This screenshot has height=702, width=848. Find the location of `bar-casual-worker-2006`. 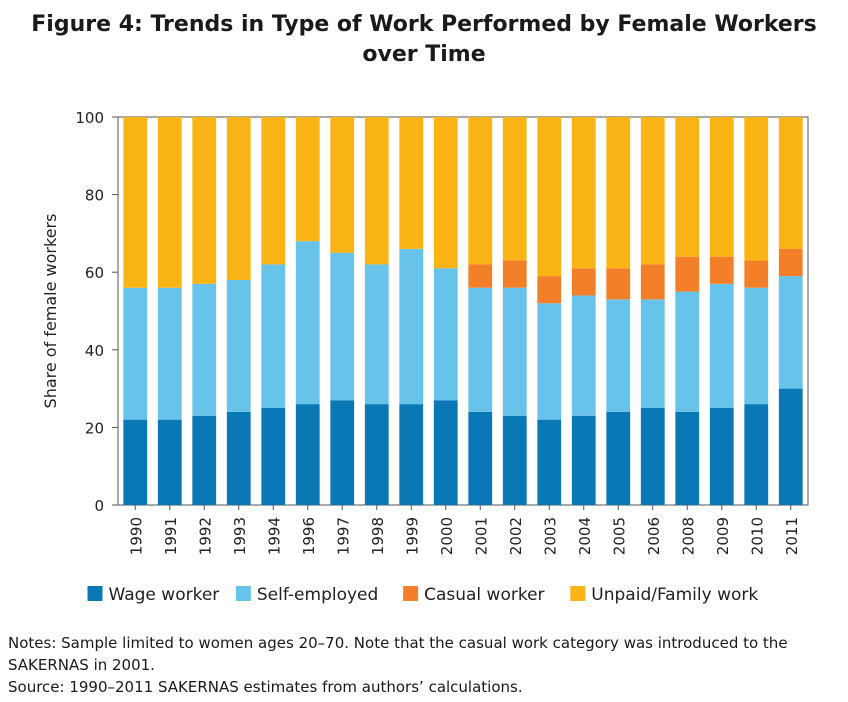

bar-casual-worker-2006 is located at coordinates (652, 282).